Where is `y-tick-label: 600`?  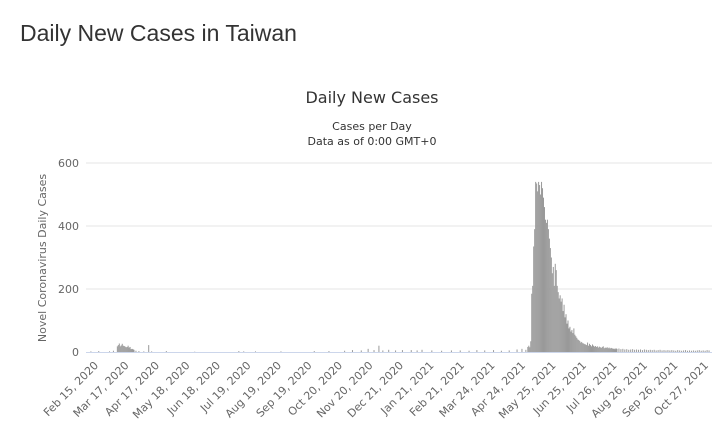
y-tick-label: 600 is located at coordinates (68, 163).